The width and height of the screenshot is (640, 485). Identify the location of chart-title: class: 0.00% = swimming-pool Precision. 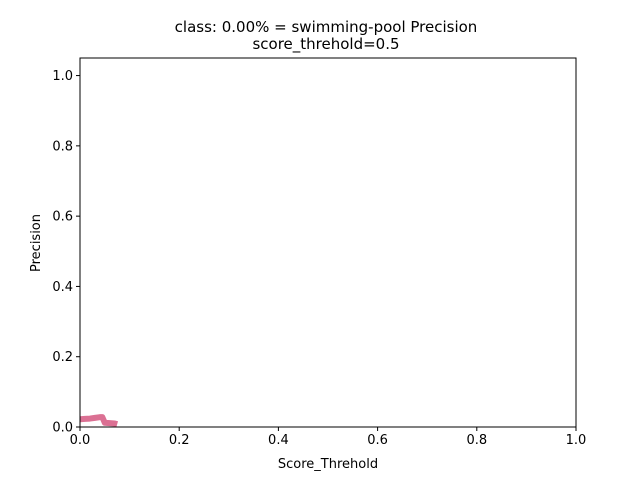
(326, 27).